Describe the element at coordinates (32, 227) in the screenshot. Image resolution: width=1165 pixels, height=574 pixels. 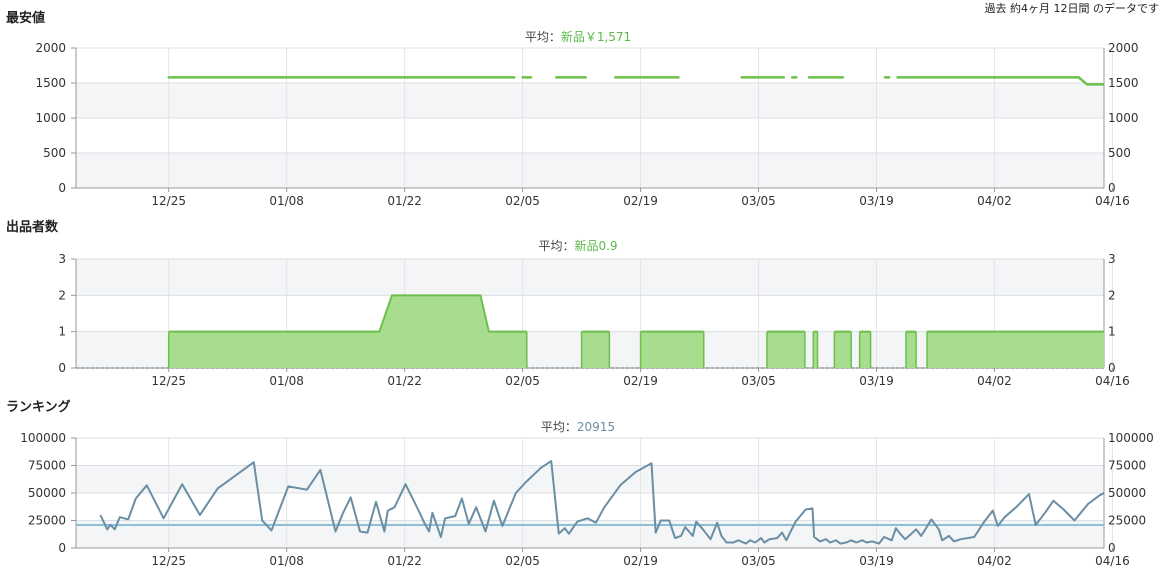
I see `section-title-seller-count: 出品者数` at that location.